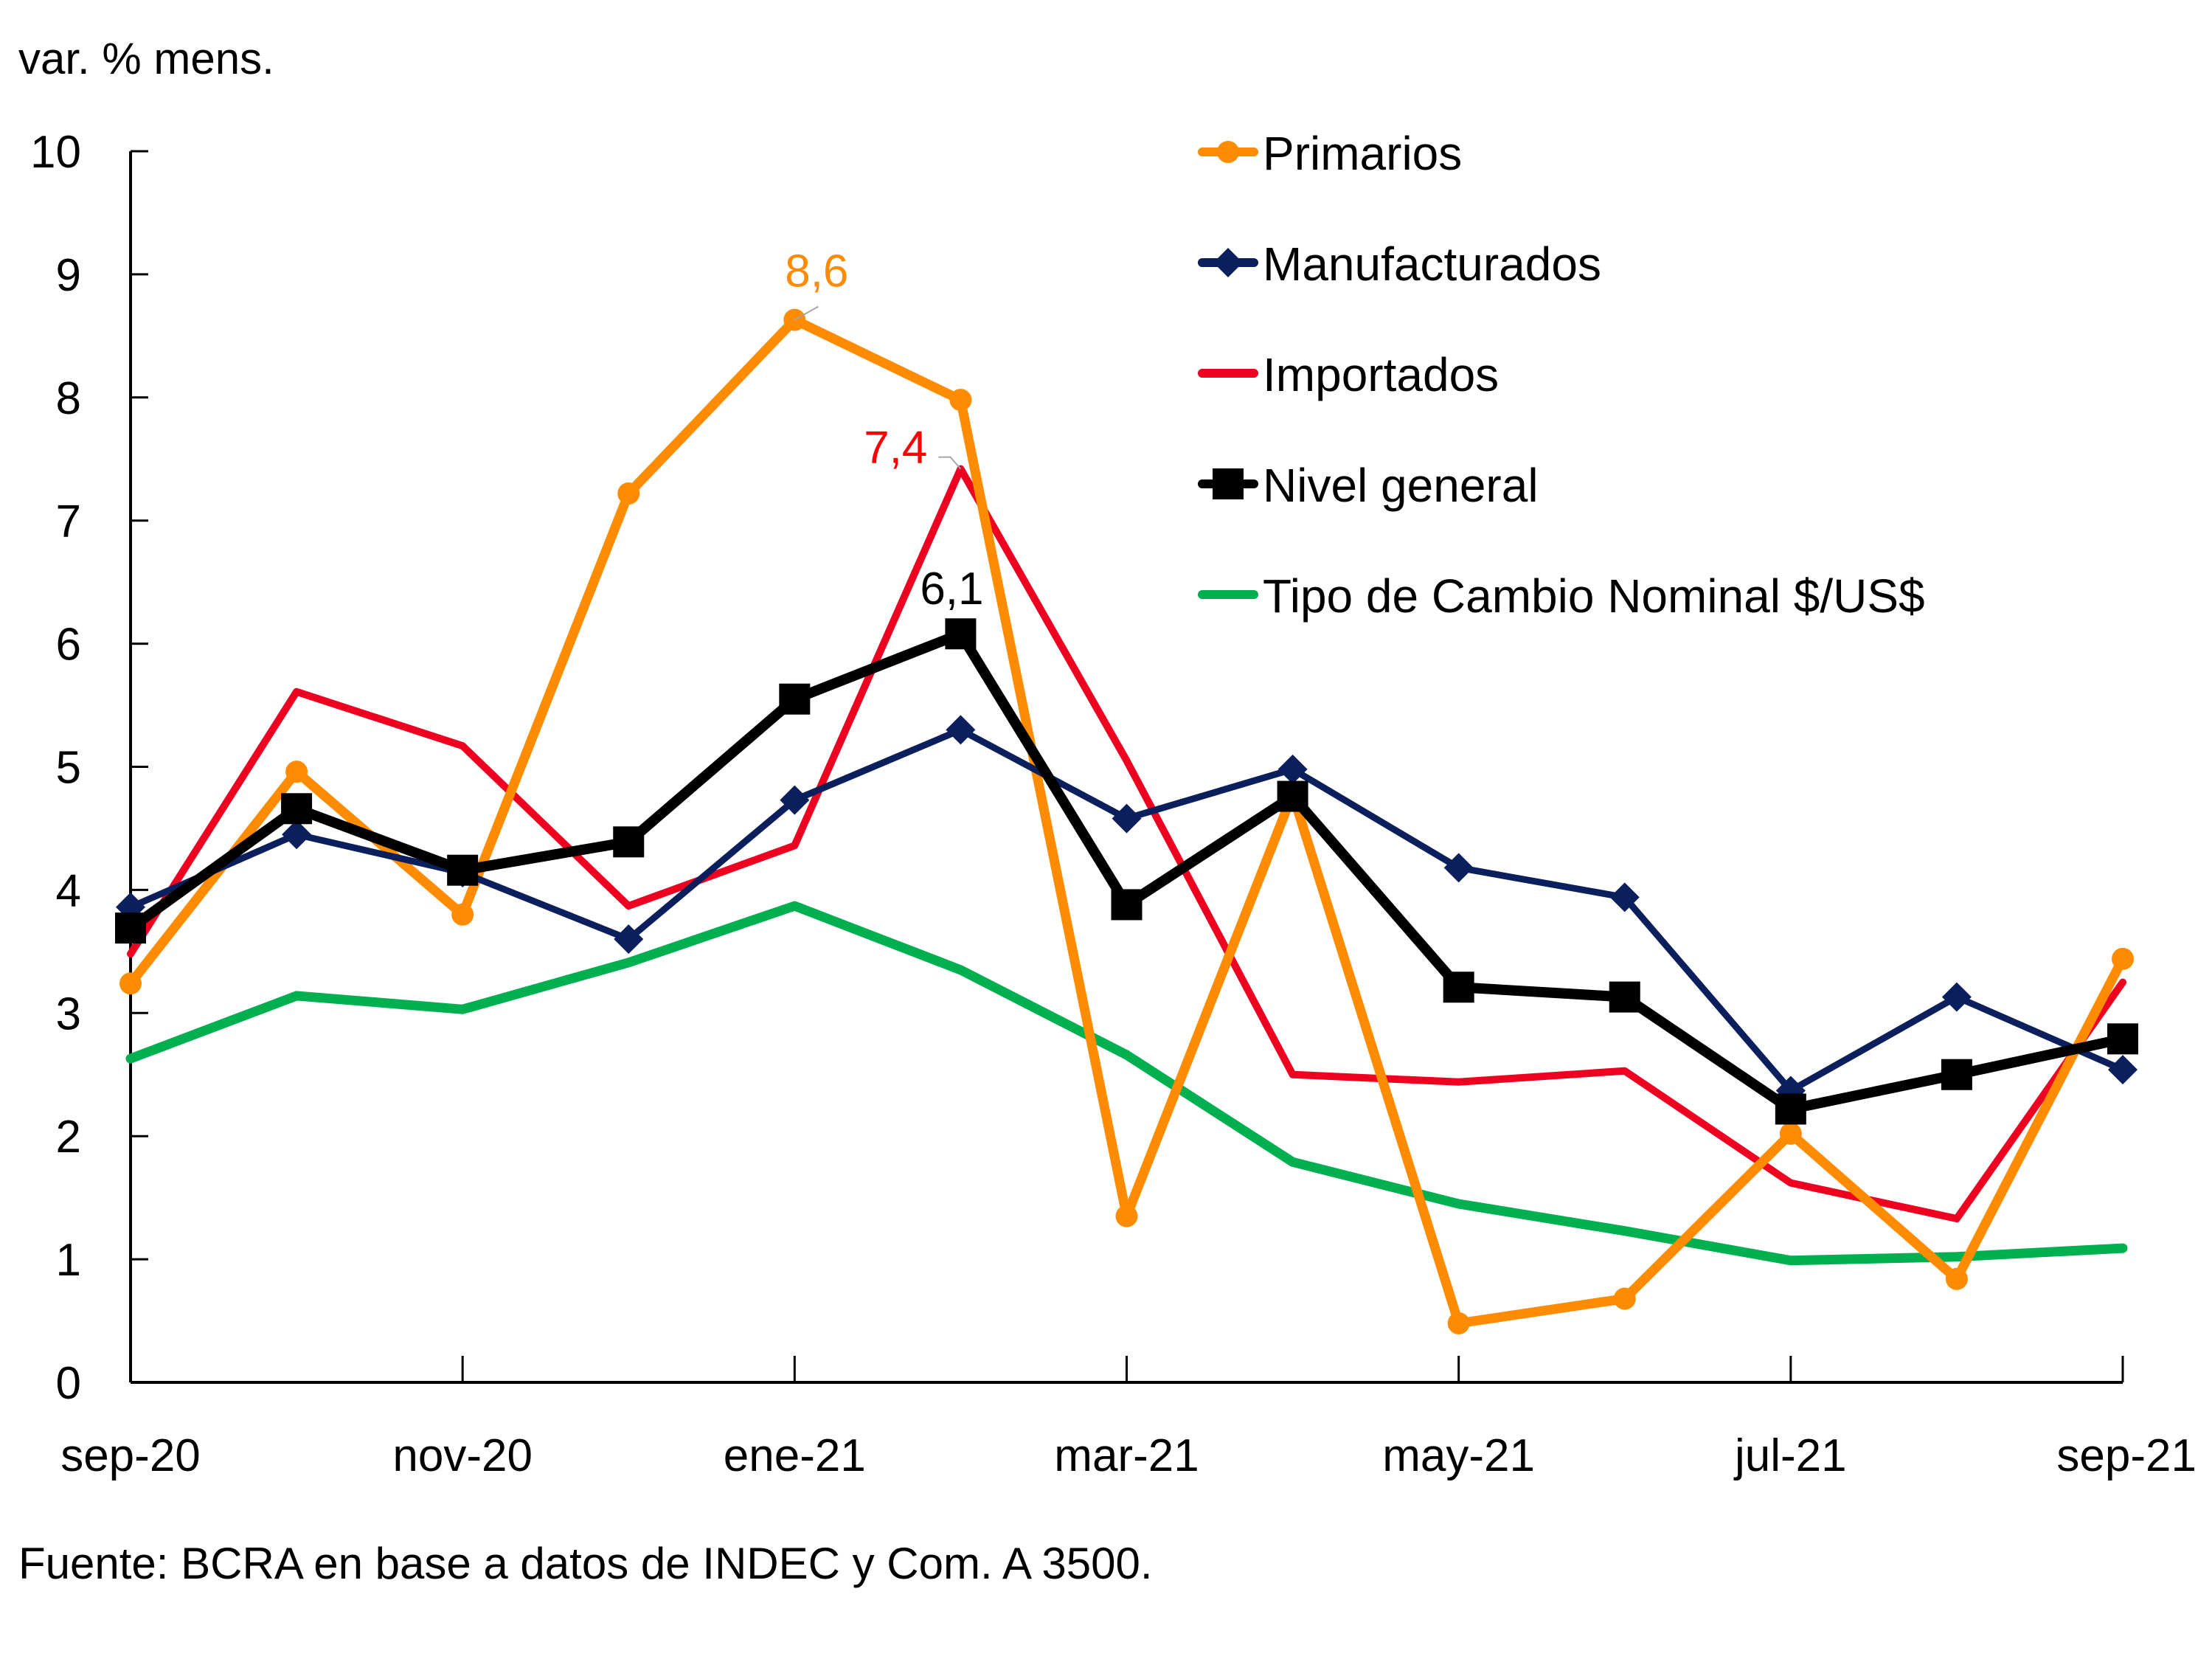 Image resolution: width=2212 pixels, height=1659 pixels. Describe the element at coordinates (795, 1455) in the screenshot. I see `x-tick-label: ene-21` at that location.